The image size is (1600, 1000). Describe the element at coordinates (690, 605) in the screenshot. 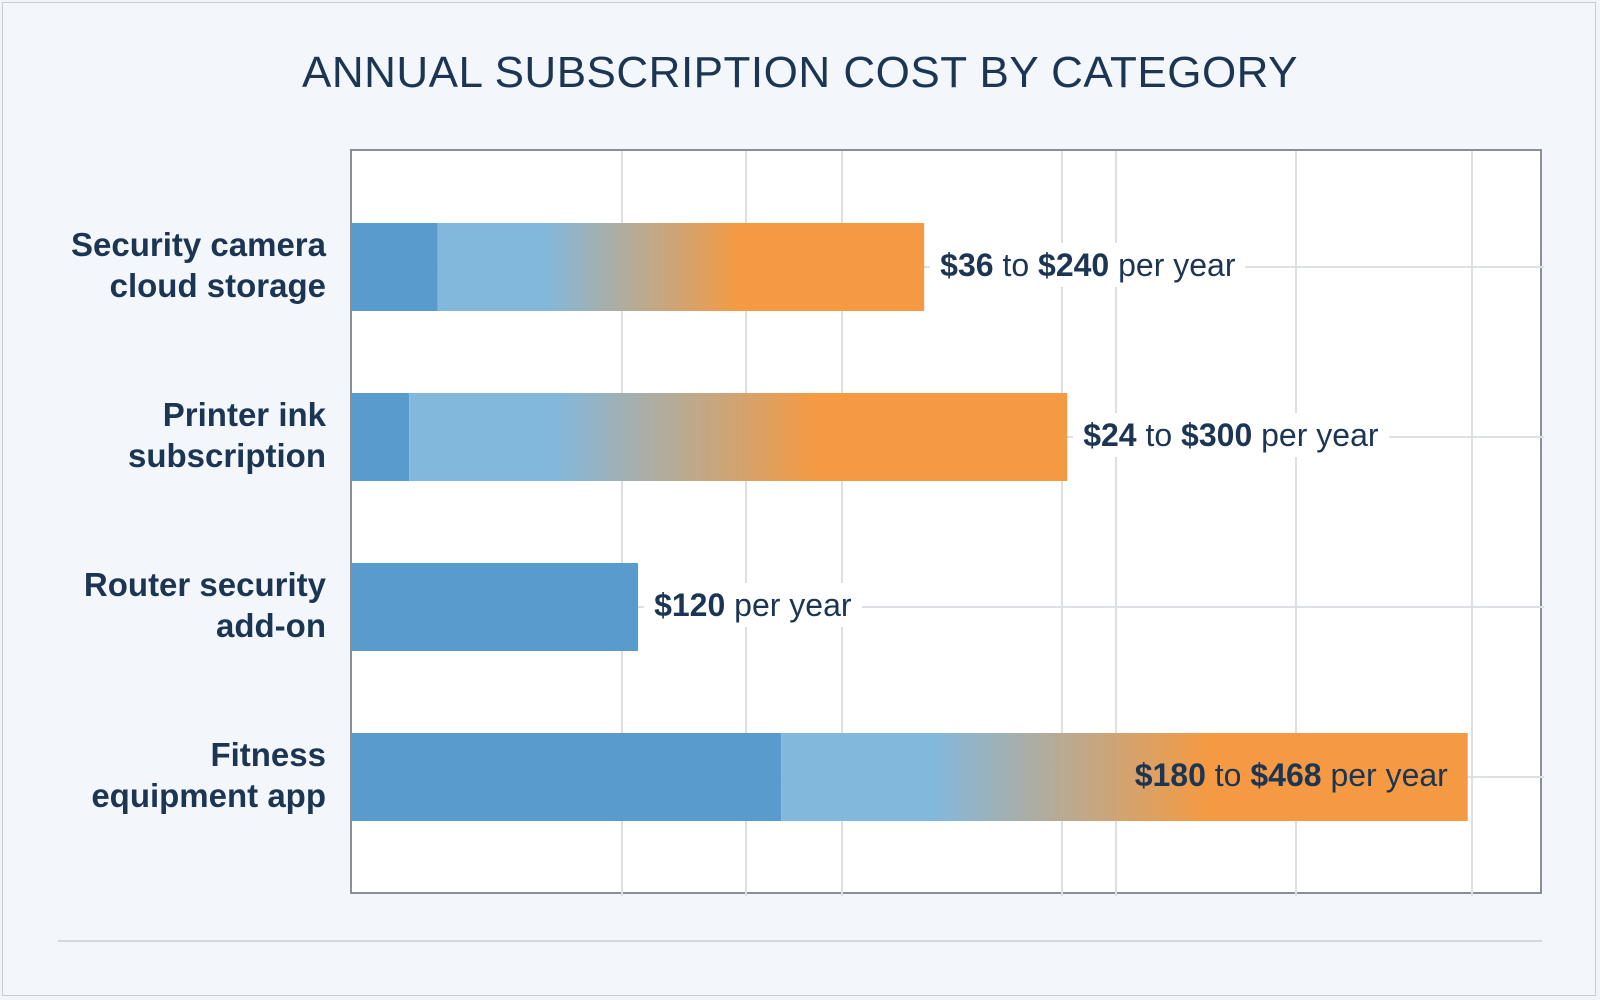

I see `bar-value-label-part: $120` at that location.